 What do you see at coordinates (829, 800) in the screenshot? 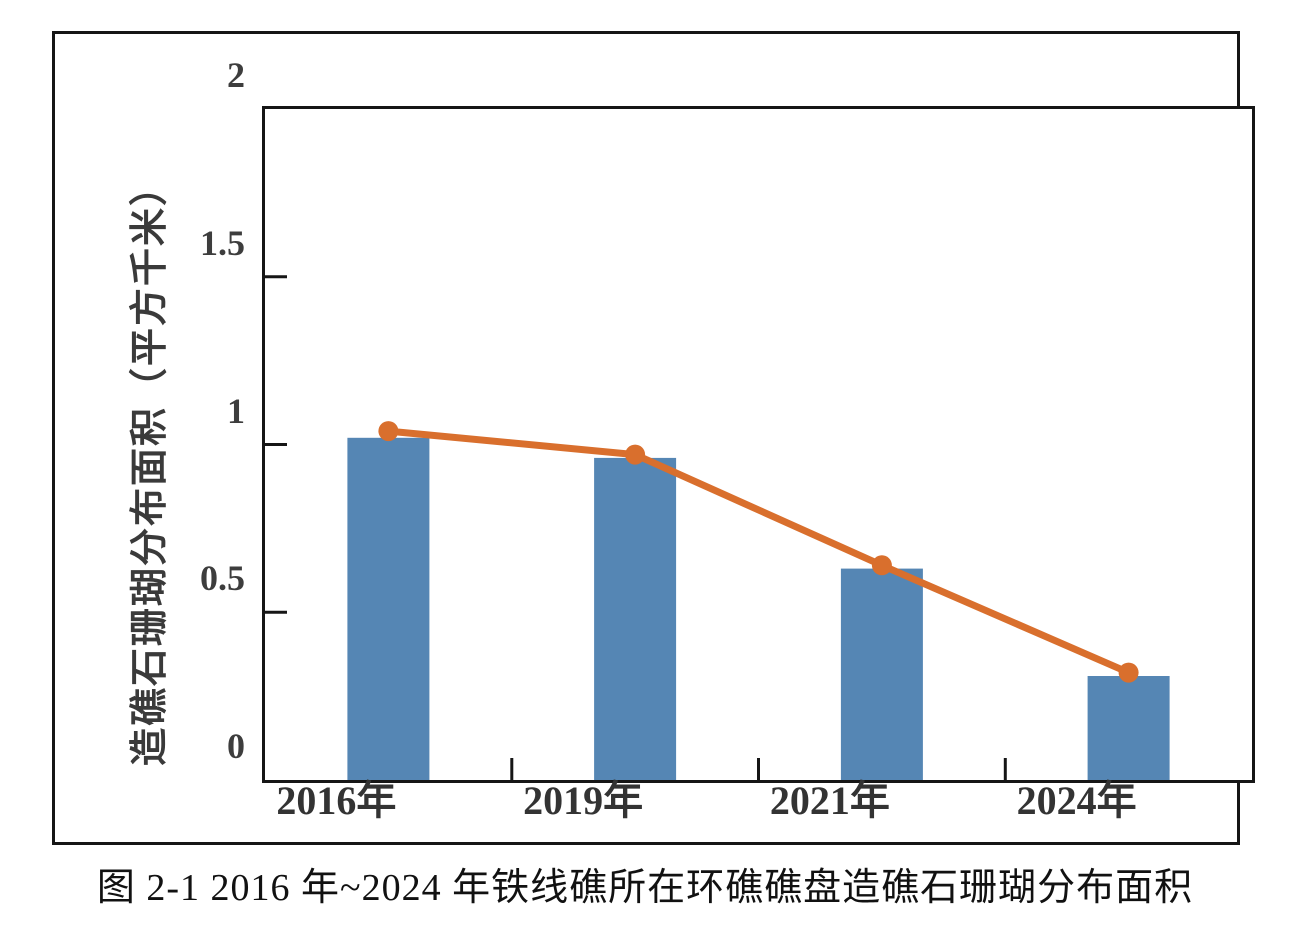
I see `x-tick-label-2021年: 2021年` at bounding box center [829, 800].